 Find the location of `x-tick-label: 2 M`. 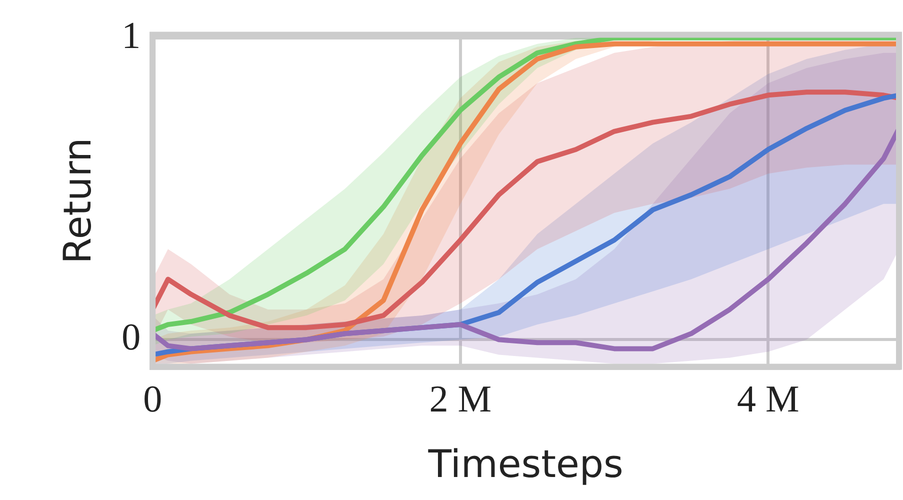

x-tick-label: 2 M is located at coordinates (460, 399).